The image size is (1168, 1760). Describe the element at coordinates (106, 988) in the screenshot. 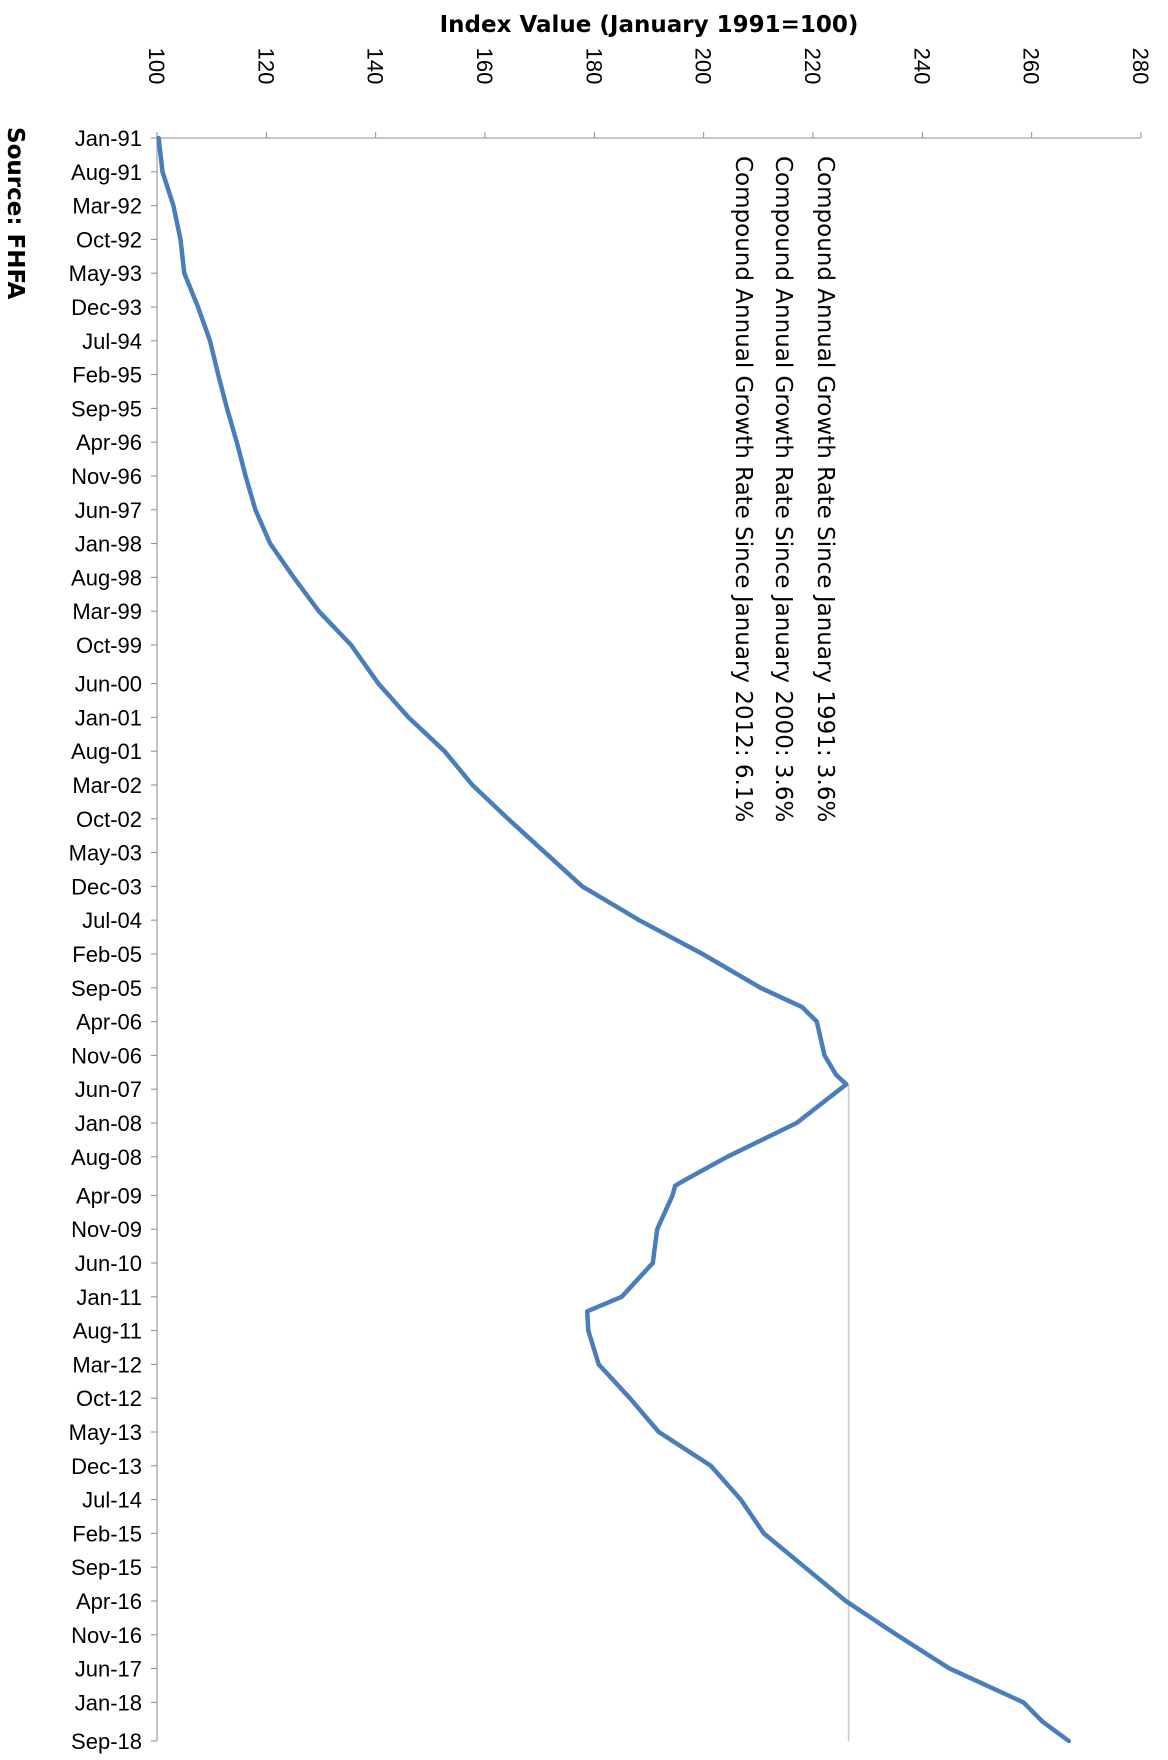

I see `time-tick-label: Sep-05` at that location.